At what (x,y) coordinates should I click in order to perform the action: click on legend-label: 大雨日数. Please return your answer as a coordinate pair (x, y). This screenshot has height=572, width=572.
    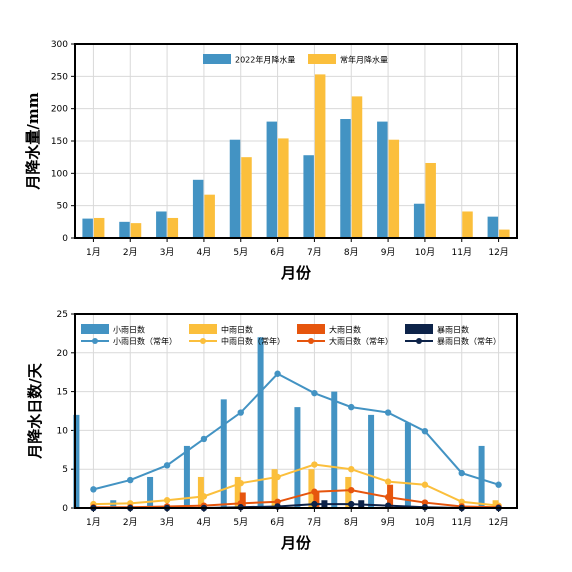
    Looking at the image, I should click on (345, 330).